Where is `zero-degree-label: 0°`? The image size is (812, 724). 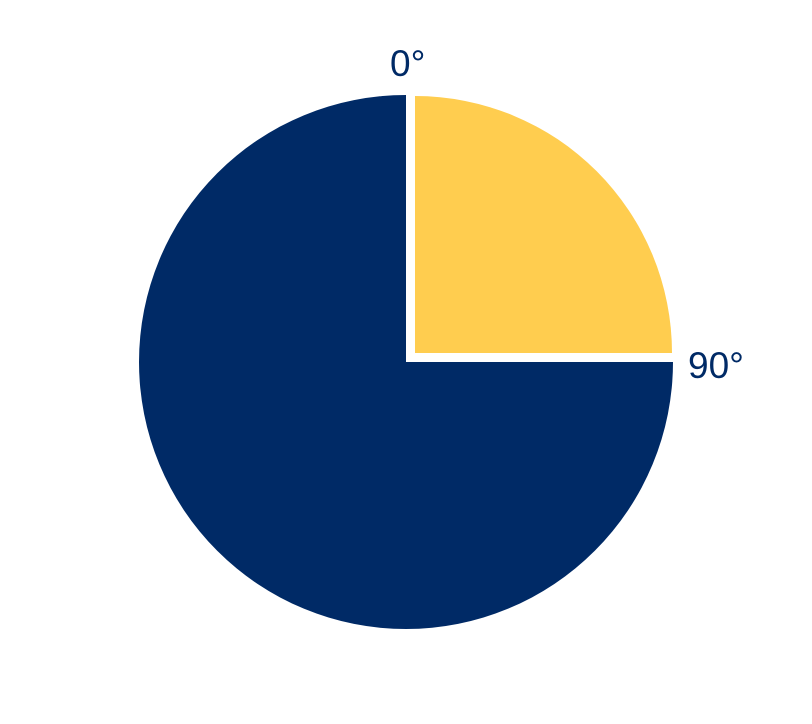 zero-degree-label: 0° is located at coordinates (407, 63).